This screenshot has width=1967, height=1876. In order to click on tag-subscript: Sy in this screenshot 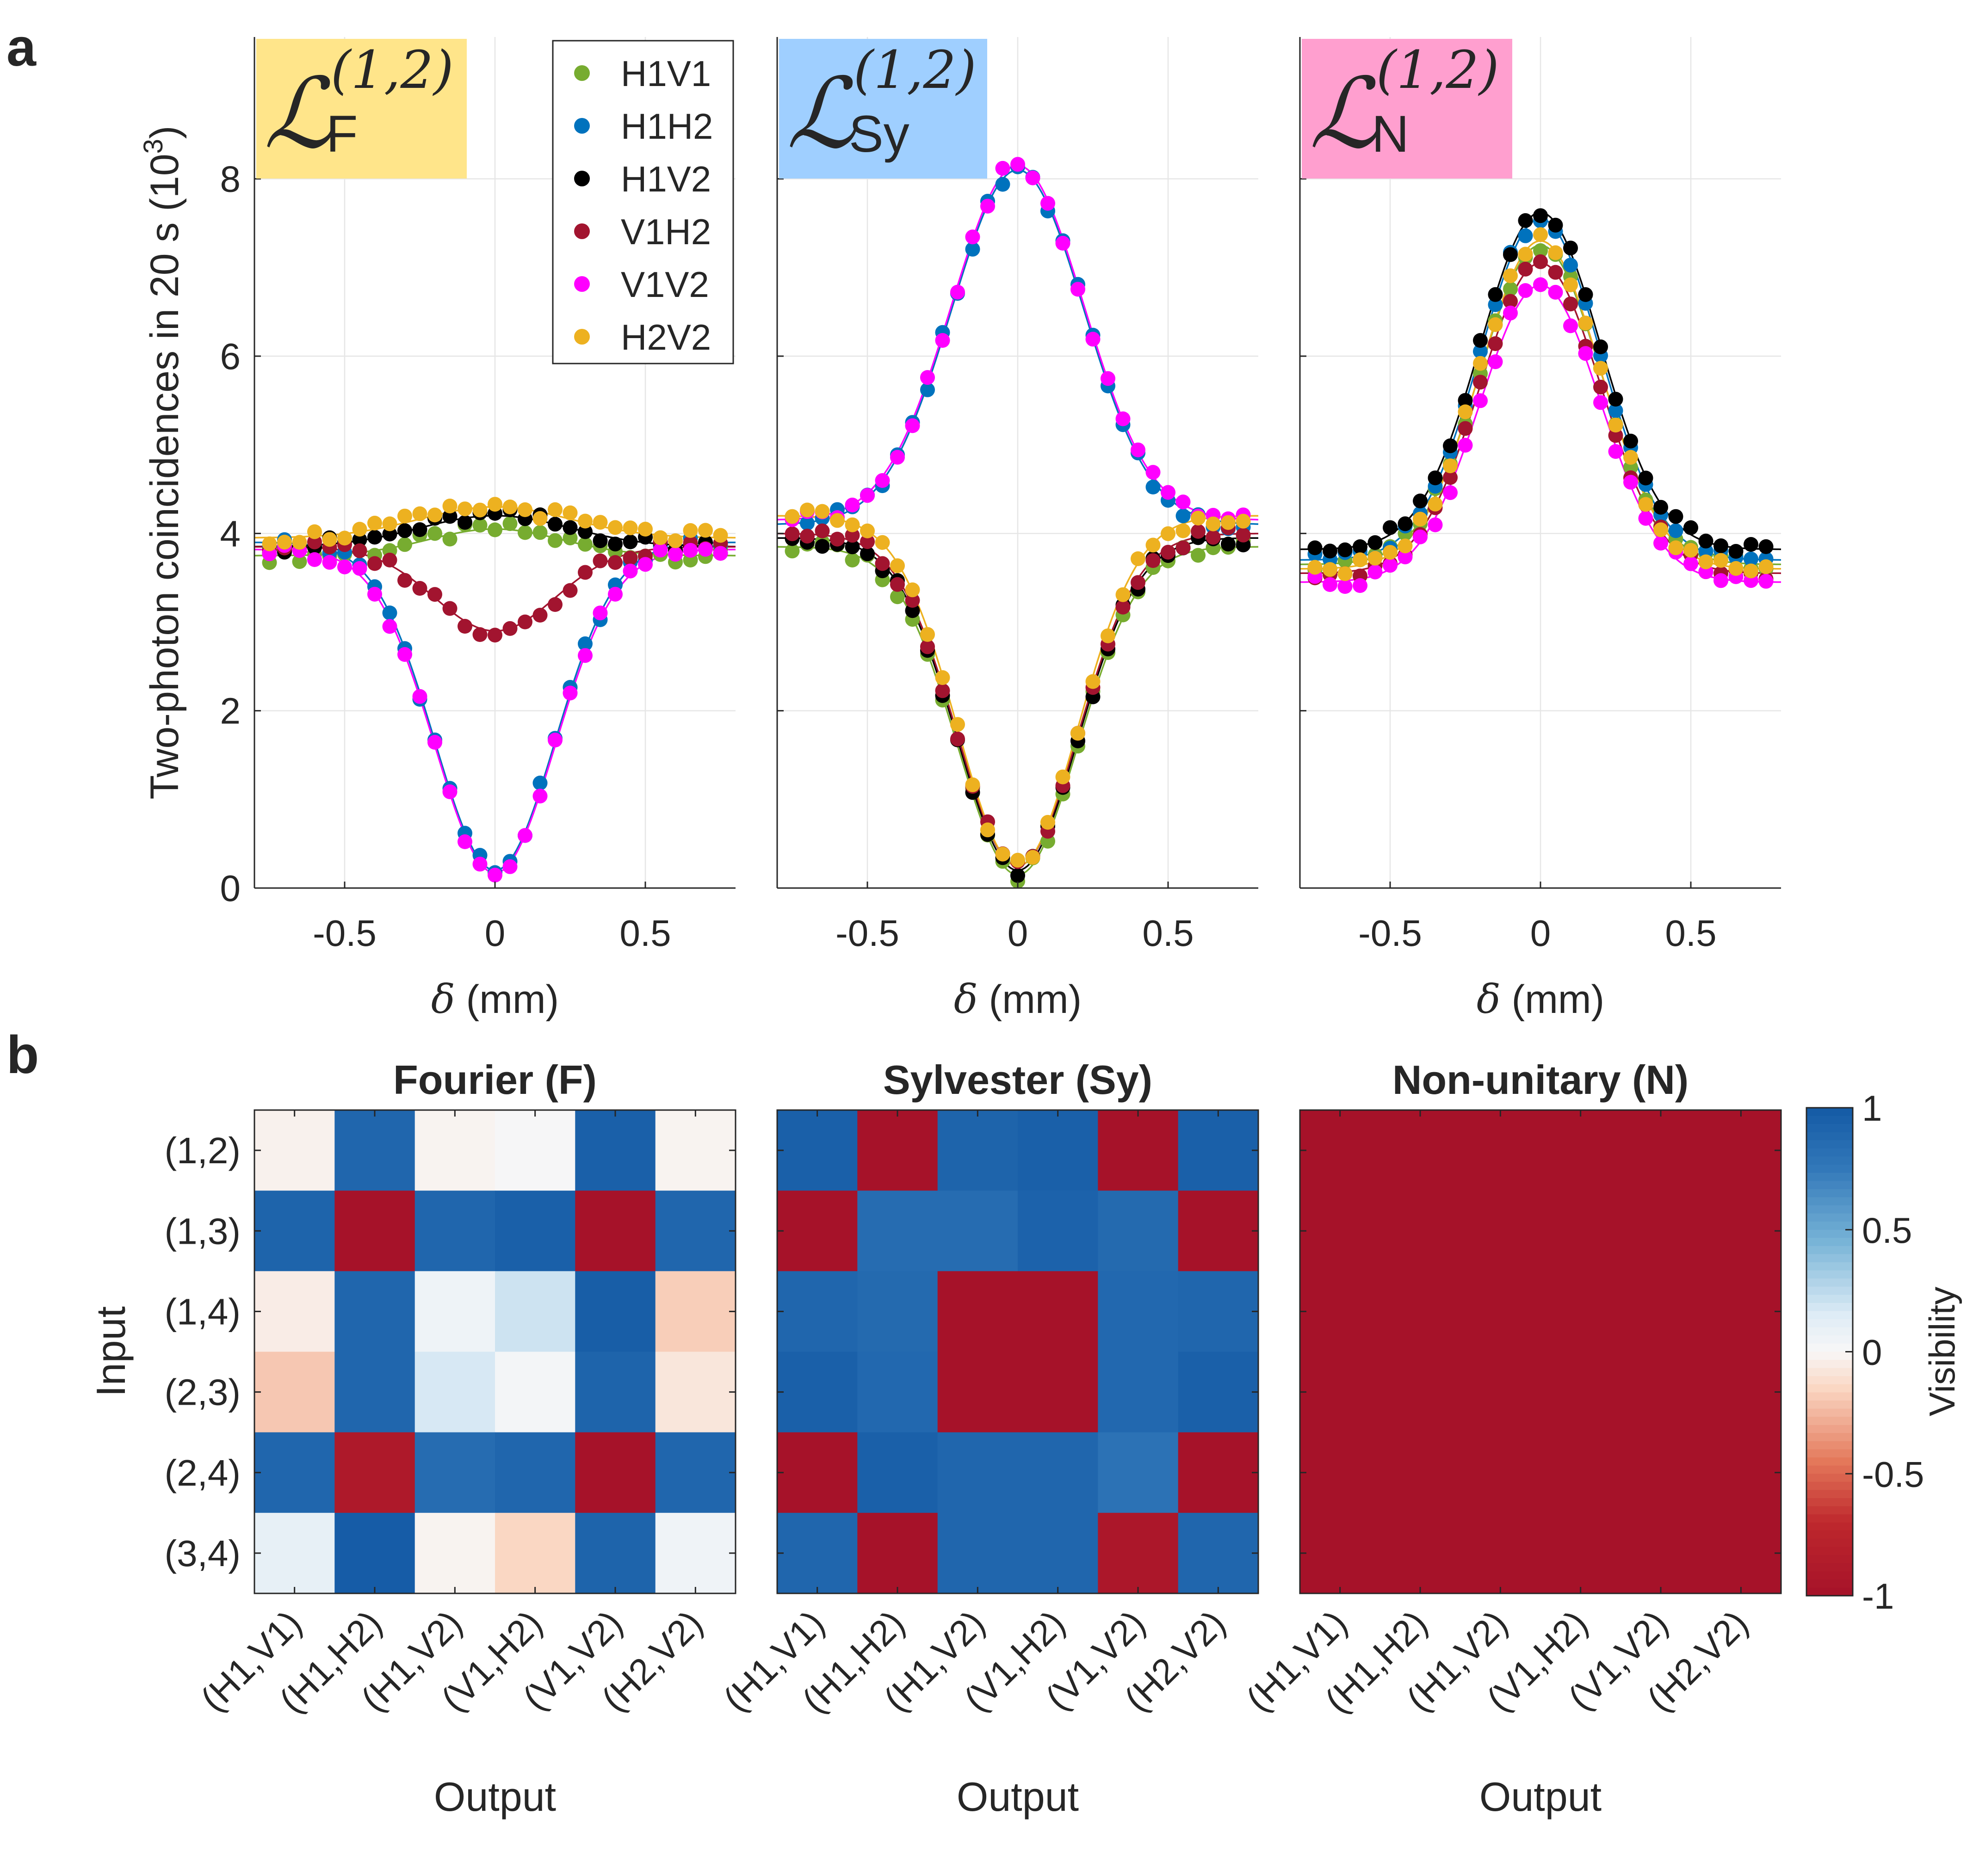, I will do `click(879, 134)`.